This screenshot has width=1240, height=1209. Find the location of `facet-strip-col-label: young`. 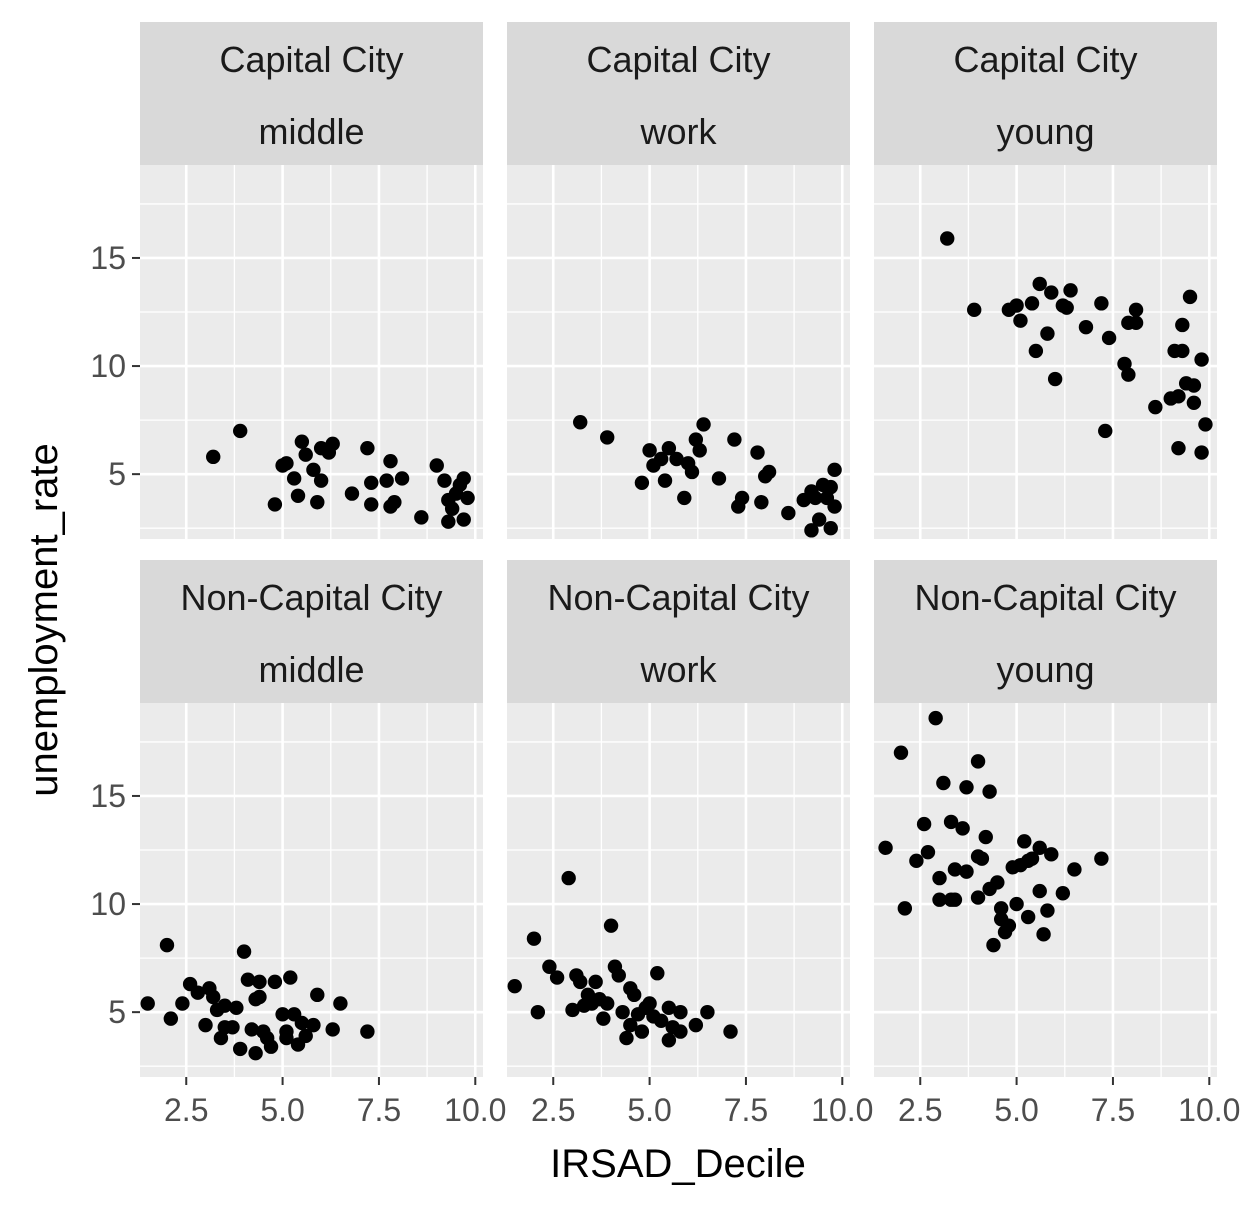

facet-strip-col-label: young is located at coordinates (1045, 131).